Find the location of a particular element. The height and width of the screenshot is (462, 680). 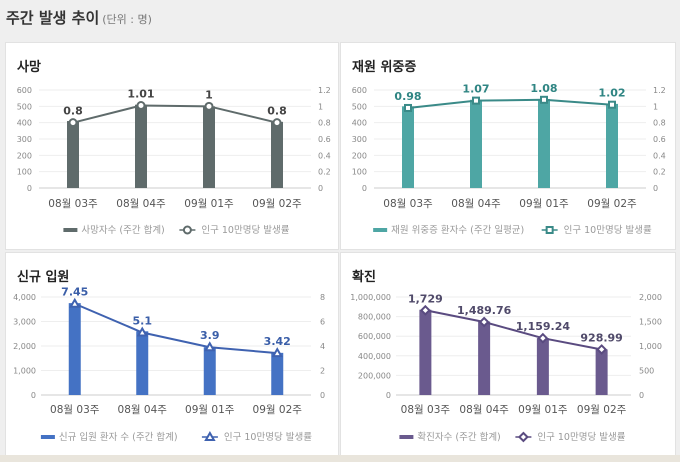

legend-marker-icon is located at coordinates (549, 230).